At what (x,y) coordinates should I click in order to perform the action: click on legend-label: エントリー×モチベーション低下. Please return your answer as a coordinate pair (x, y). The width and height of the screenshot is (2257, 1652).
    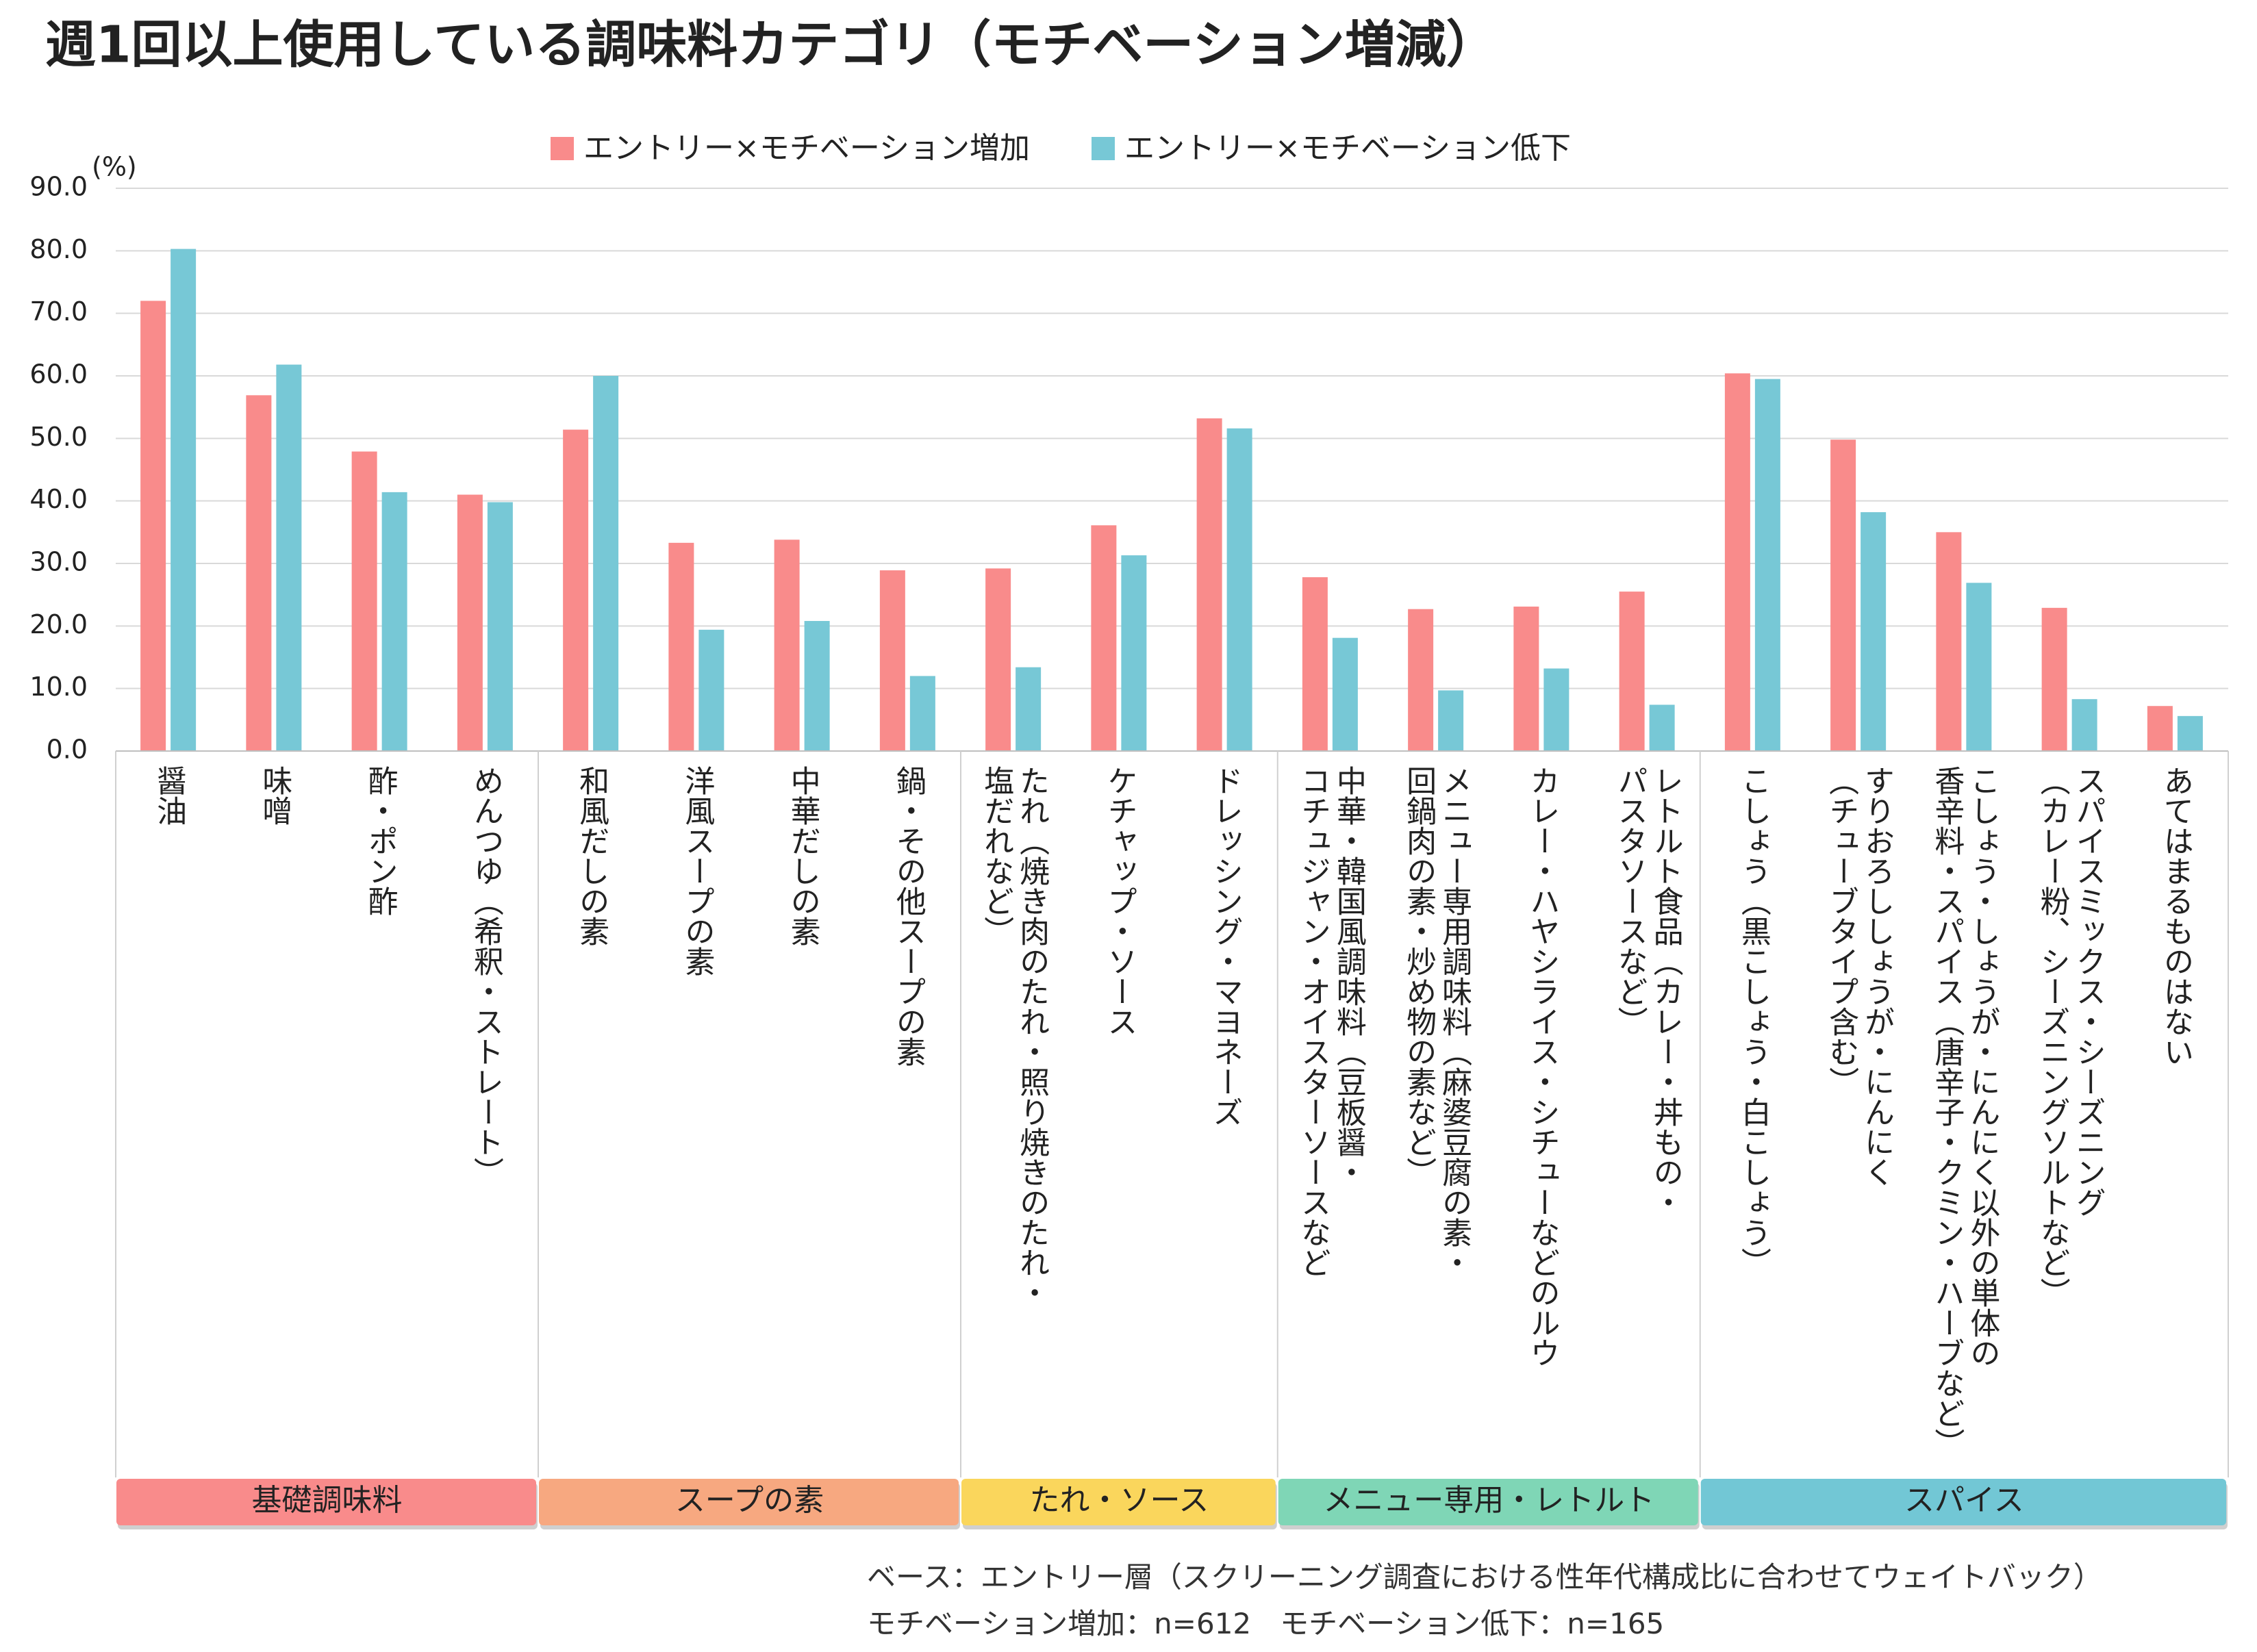
    Looking at the image, I should click on (1347, 148).